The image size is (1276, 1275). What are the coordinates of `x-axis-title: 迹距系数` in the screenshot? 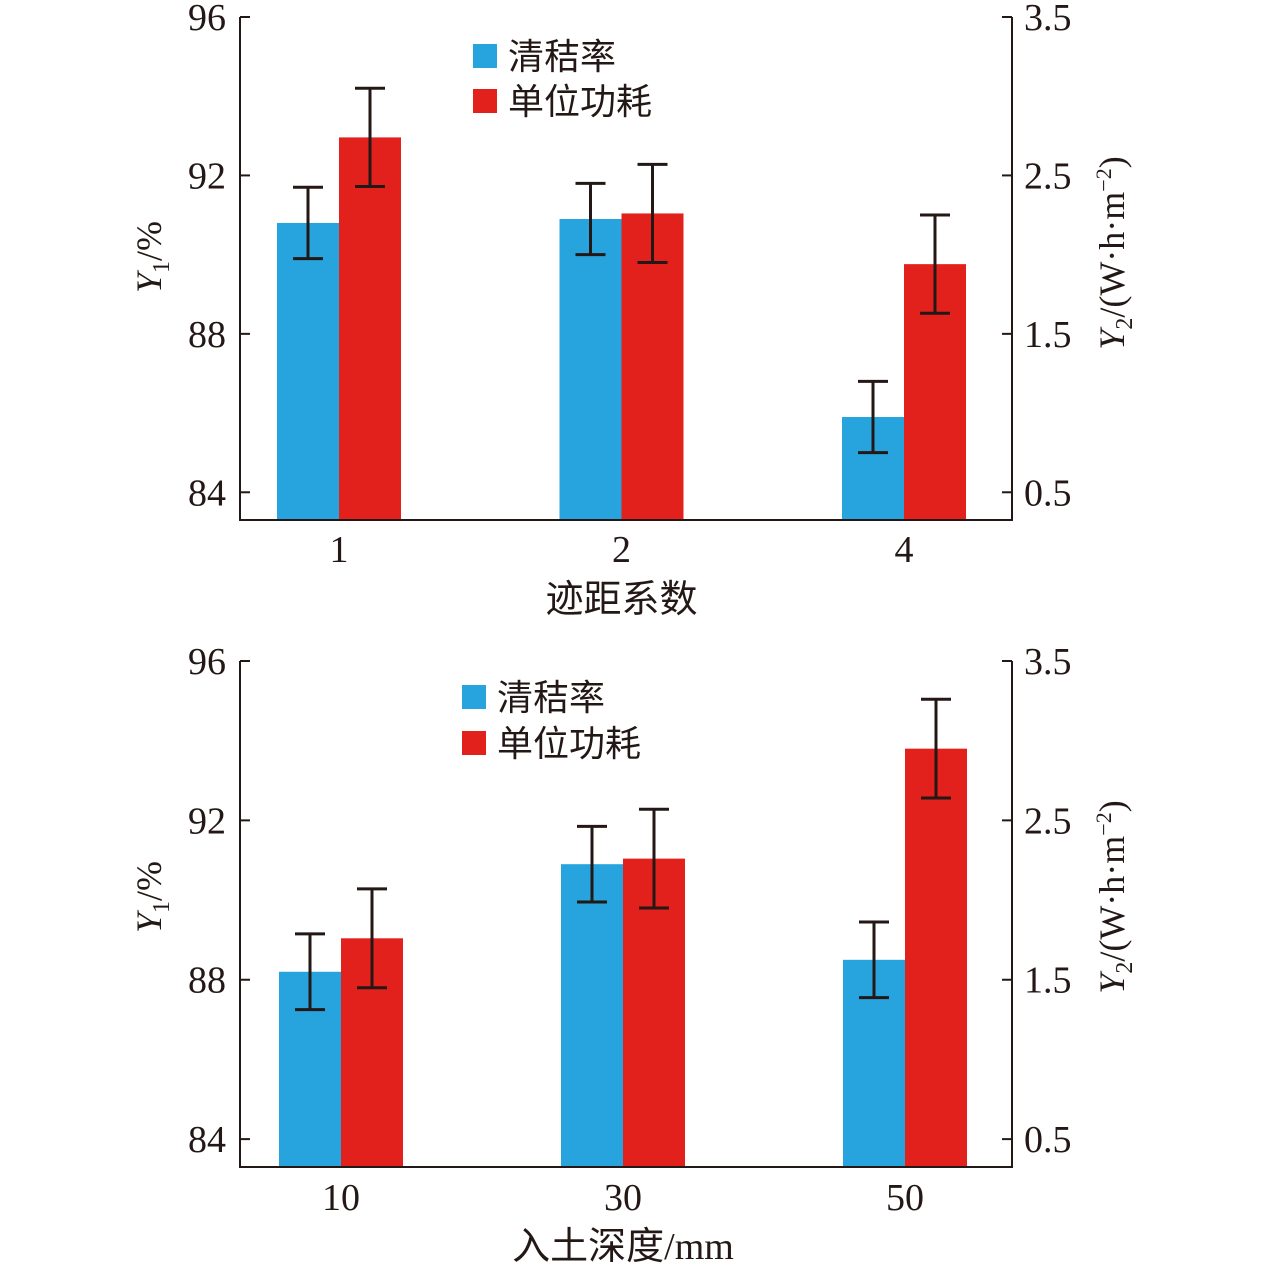 It's located at (621, 600).